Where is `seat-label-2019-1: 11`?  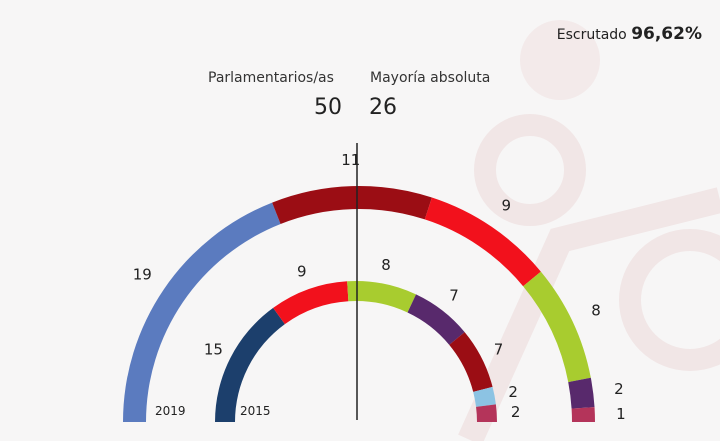
seat-label-2019-1: 11 is located at coordinates (350, 160).